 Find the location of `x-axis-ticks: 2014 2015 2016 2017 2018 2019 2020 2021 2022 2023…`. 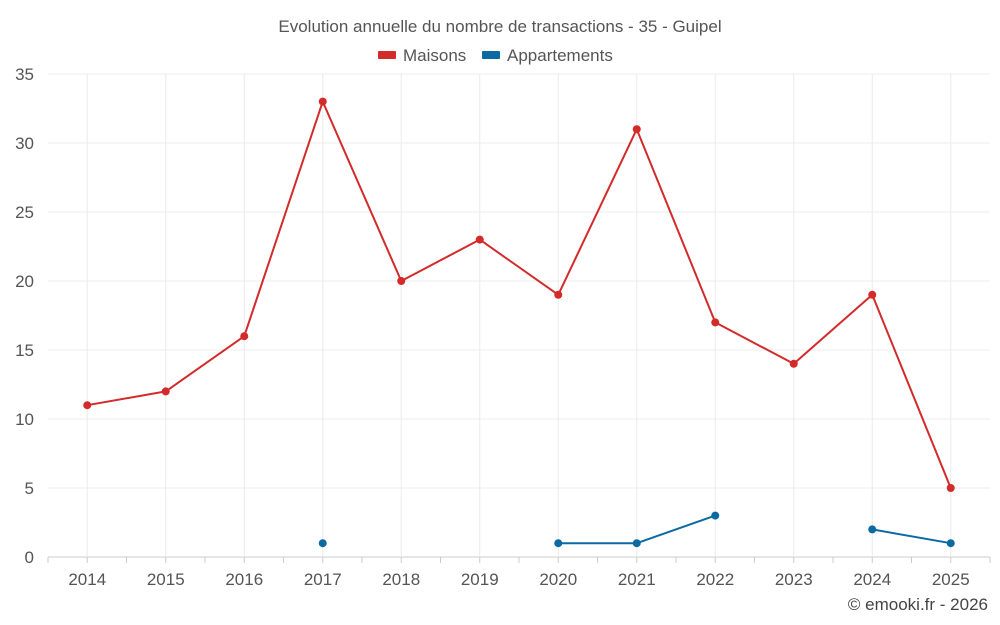

x-axis-ticks: 2014 2015 2016 2017 2018 2019 2020 2021 2022 2023… is located at coordinates (519, 573).